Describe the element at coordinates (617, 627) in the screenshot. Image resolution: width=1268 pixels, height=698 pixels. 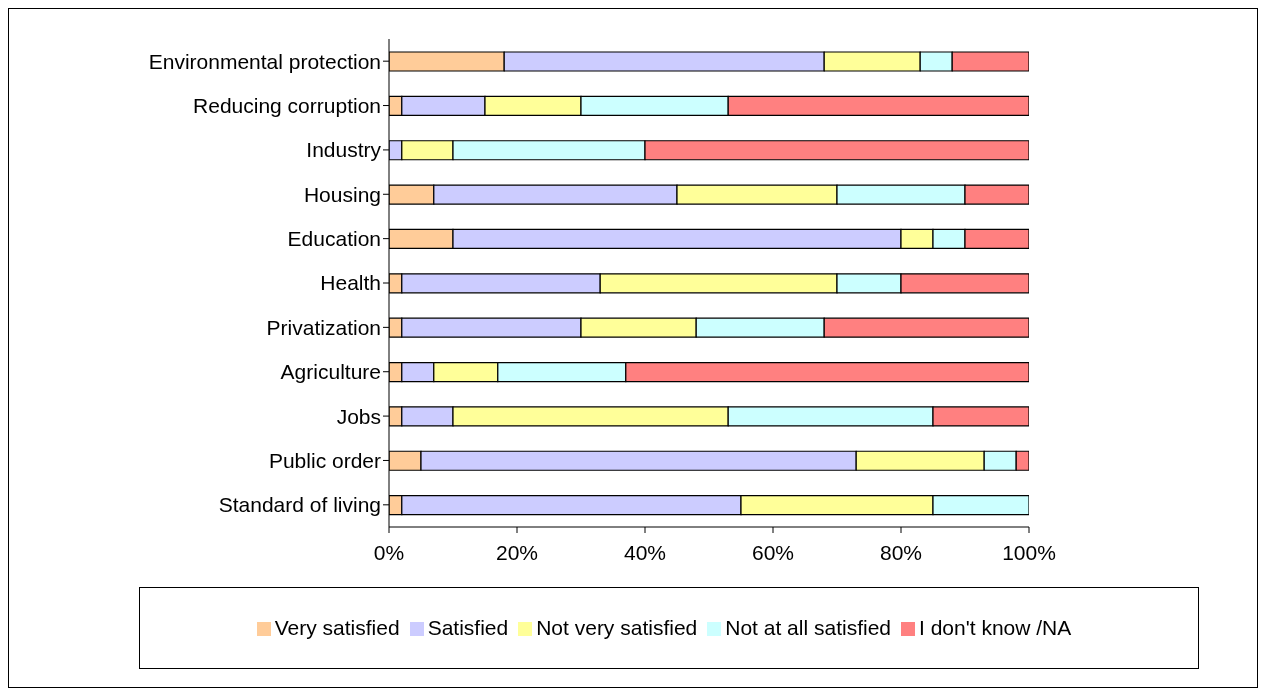
I see `legend-label: Not very satisfied` at that location.